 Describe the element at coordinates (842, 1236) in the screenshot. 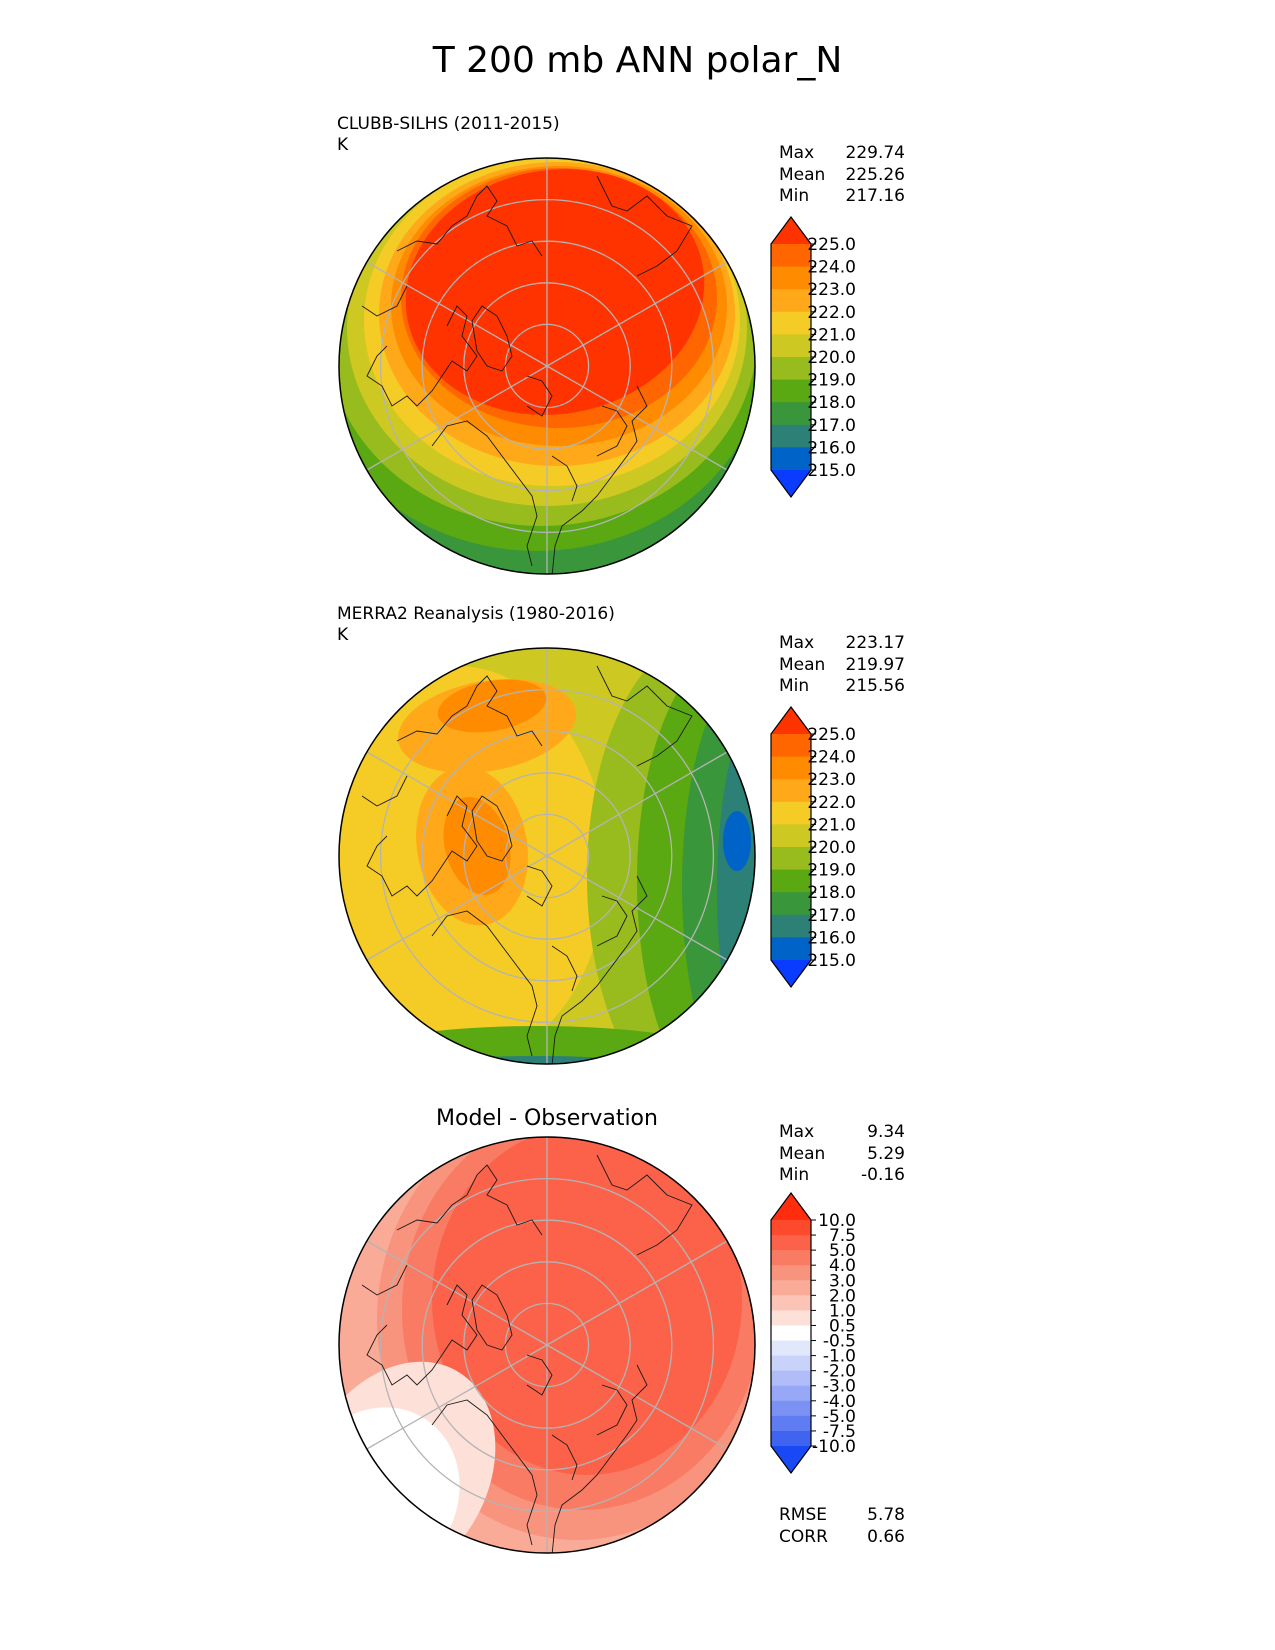

I see `colorbar-tick-label: 7.5` at that location.